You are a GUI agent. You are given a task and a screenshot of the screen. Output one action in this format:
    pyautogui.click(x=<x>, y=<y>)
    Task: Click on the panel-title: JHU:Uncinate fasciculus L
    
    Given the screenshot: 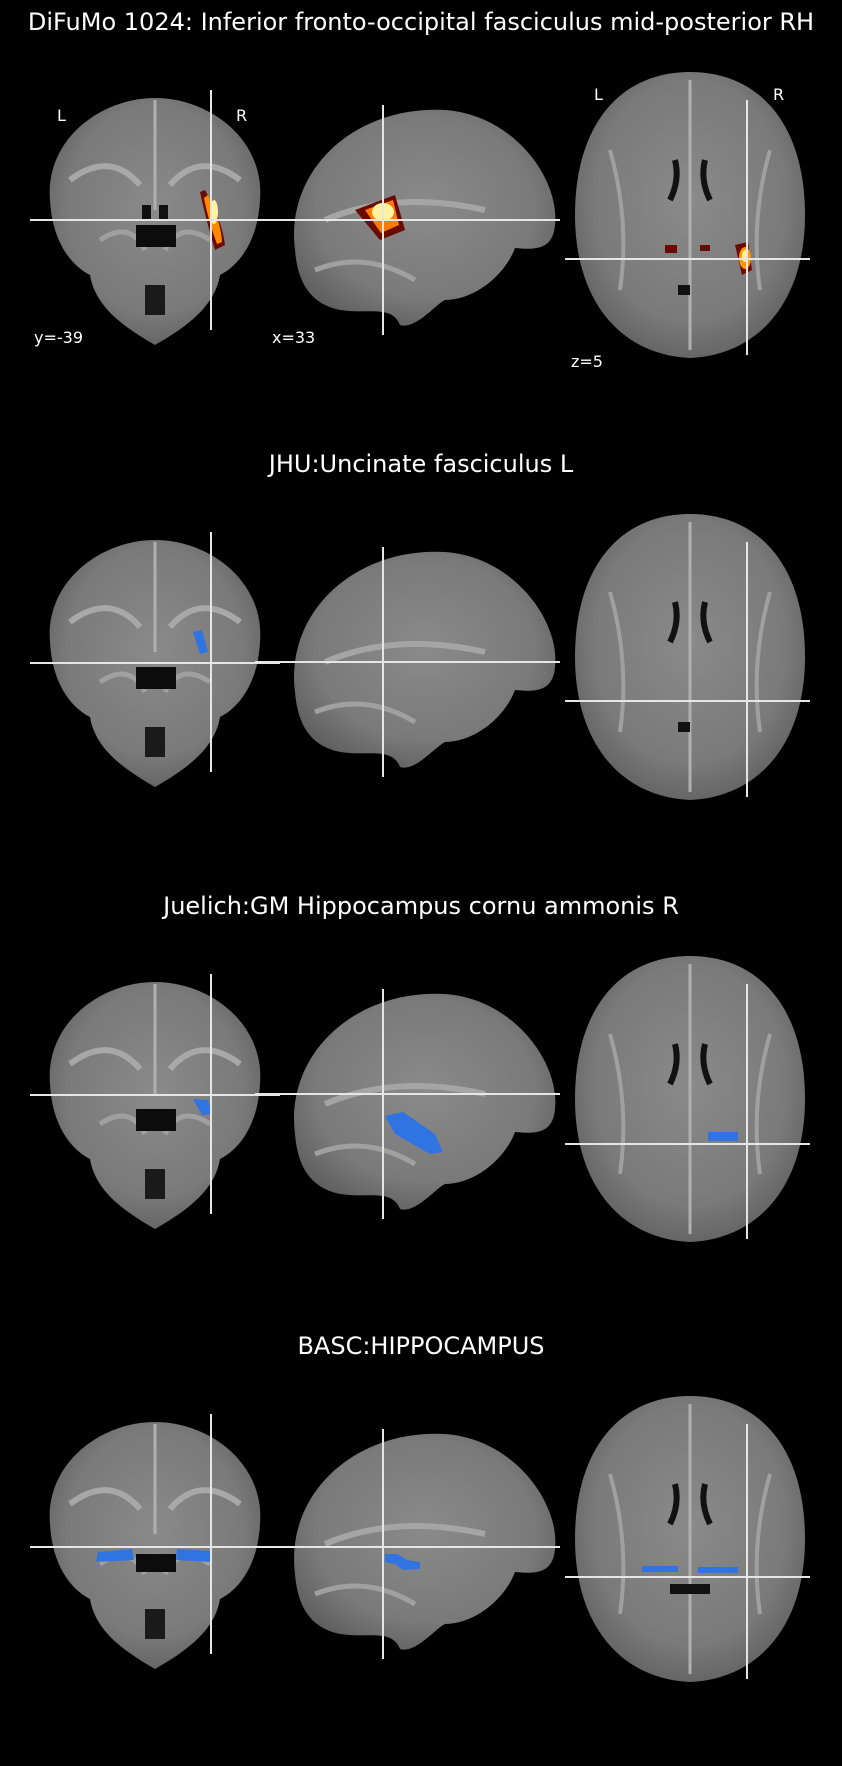 What is the action you would take?
    pyautogui.click(x=421, y=464)
    